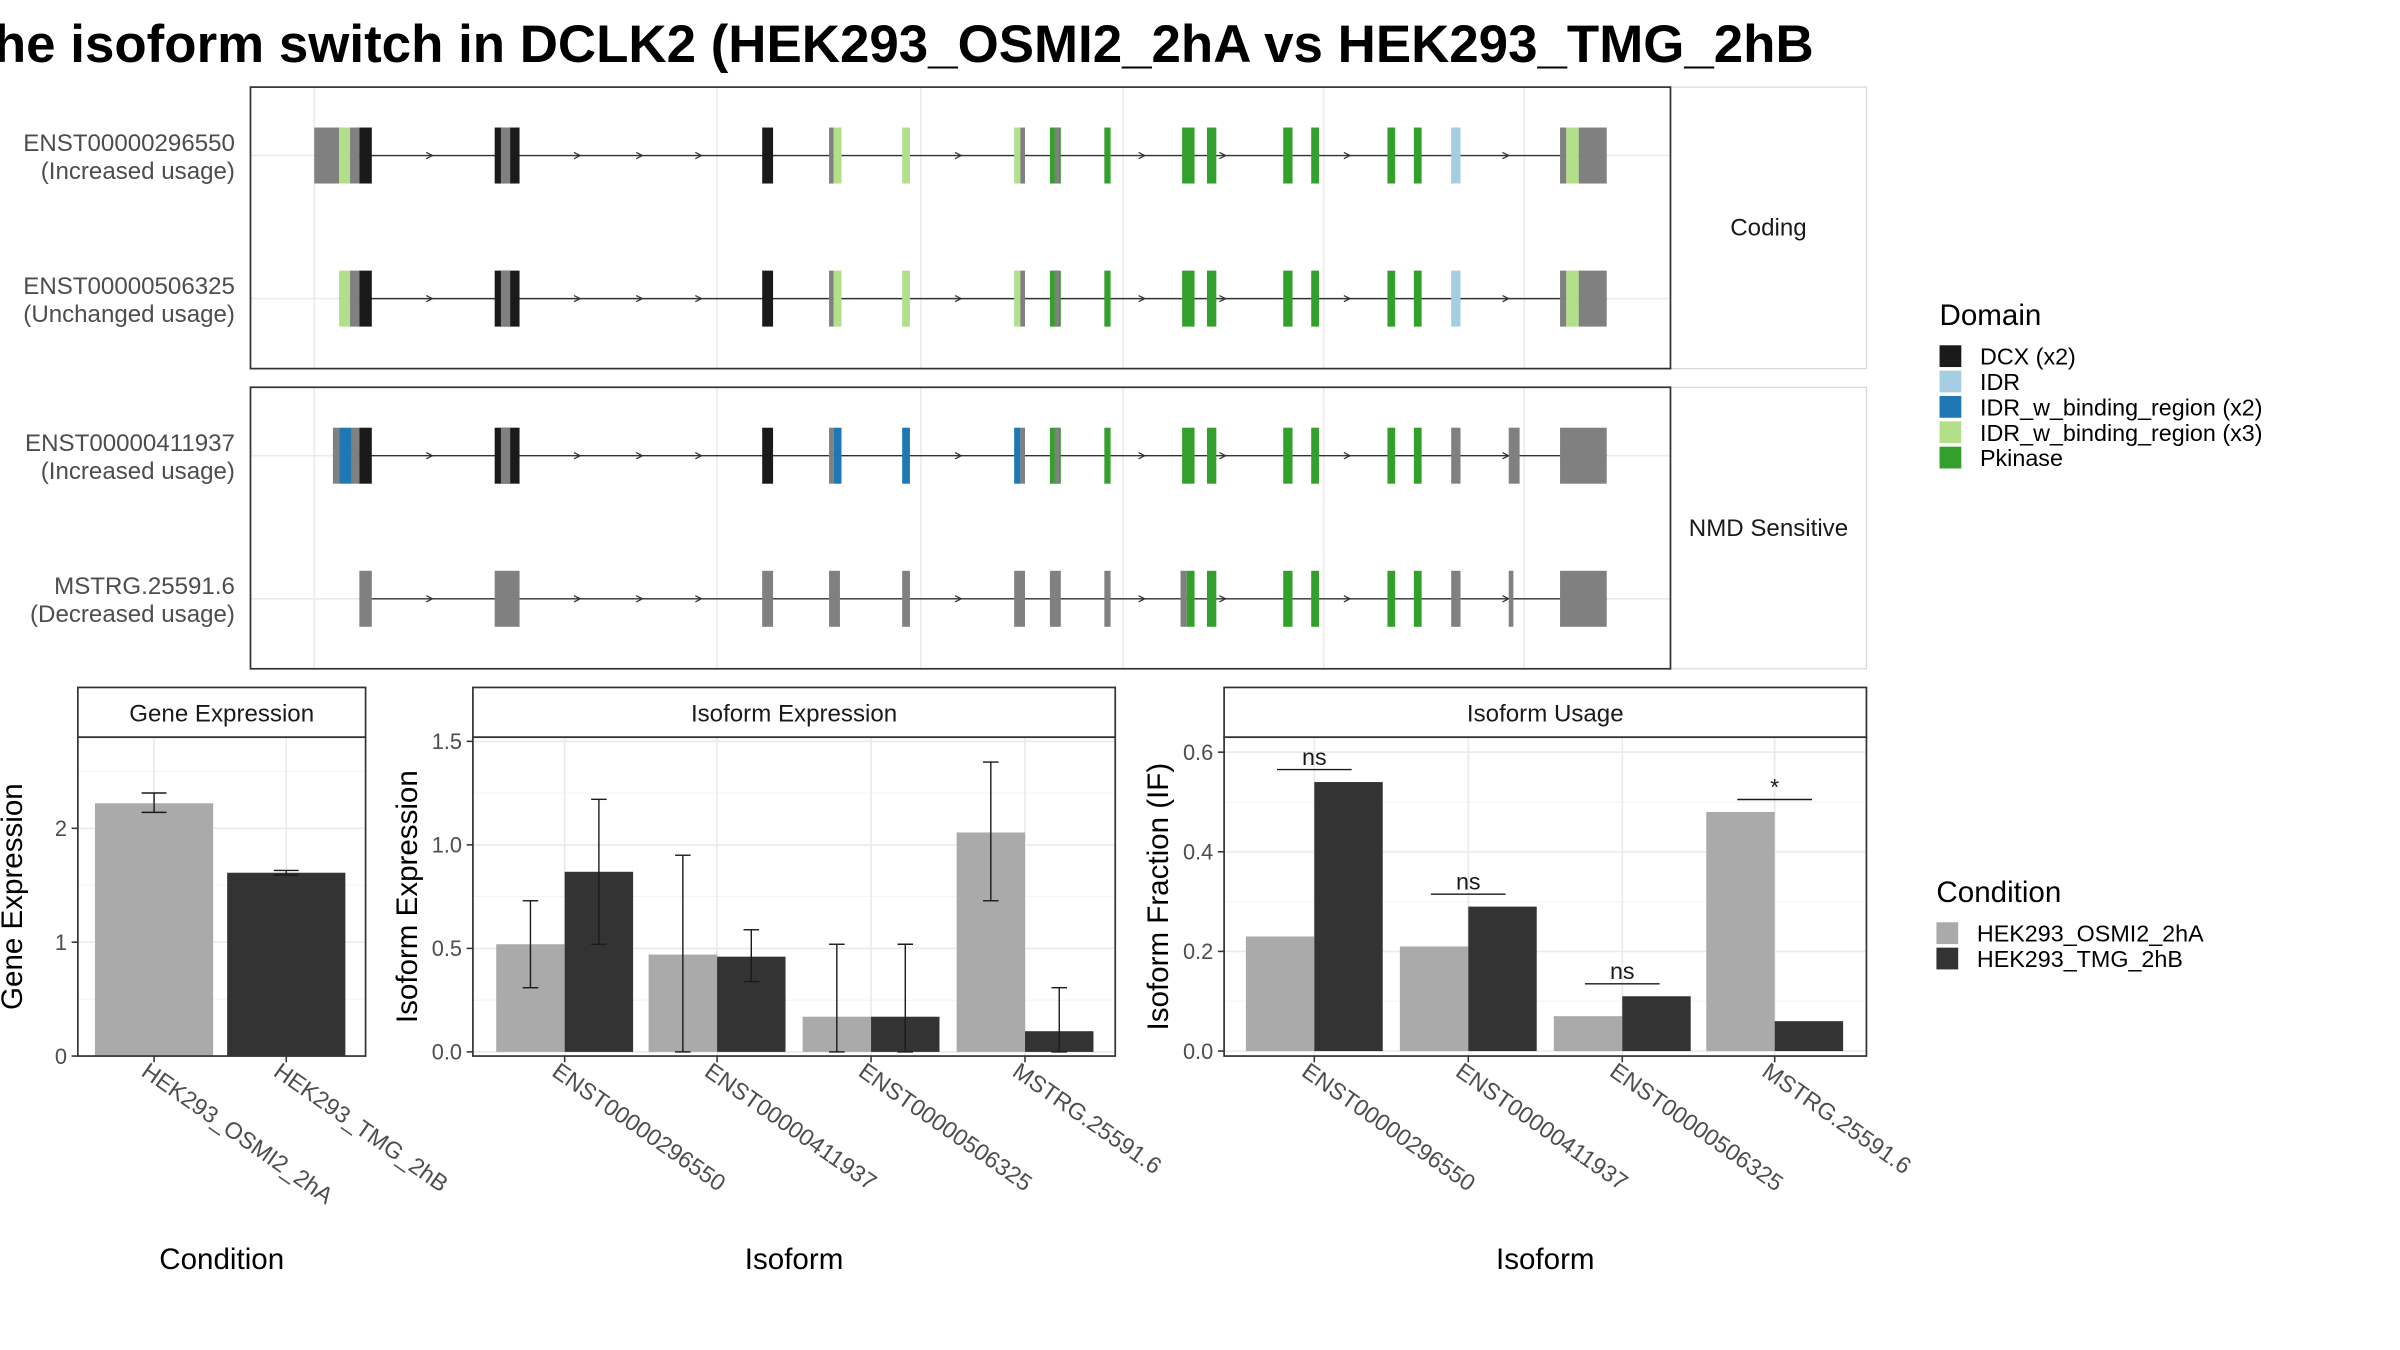 Image resolution: width=2400 pixels, height=1350 pixels. I want to click on facet-strip-label: NMD Sensitive, so click(1768, 528).